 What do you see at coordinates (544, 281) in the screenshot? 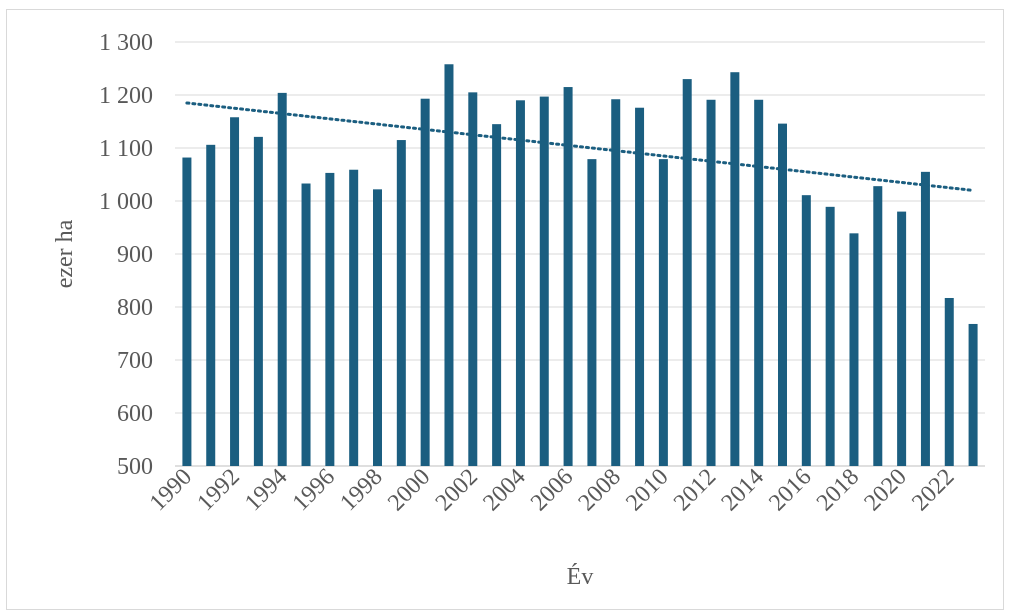
I see `bar-2005` at bounding box center [544, 281].